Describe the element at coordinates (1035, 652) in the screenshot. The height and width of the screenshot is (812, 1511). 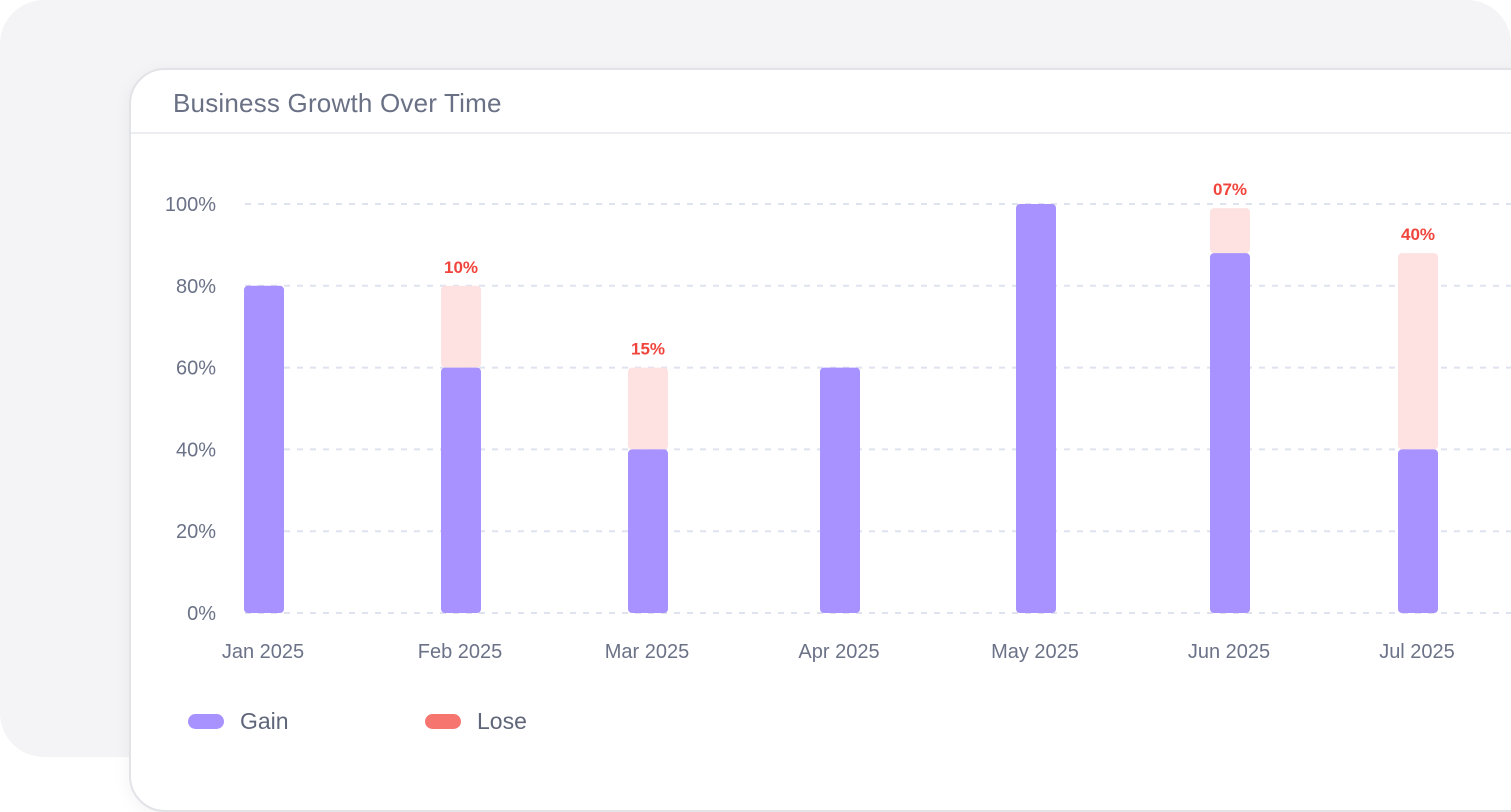
I see `x-tick-label: May 2025` at that location.